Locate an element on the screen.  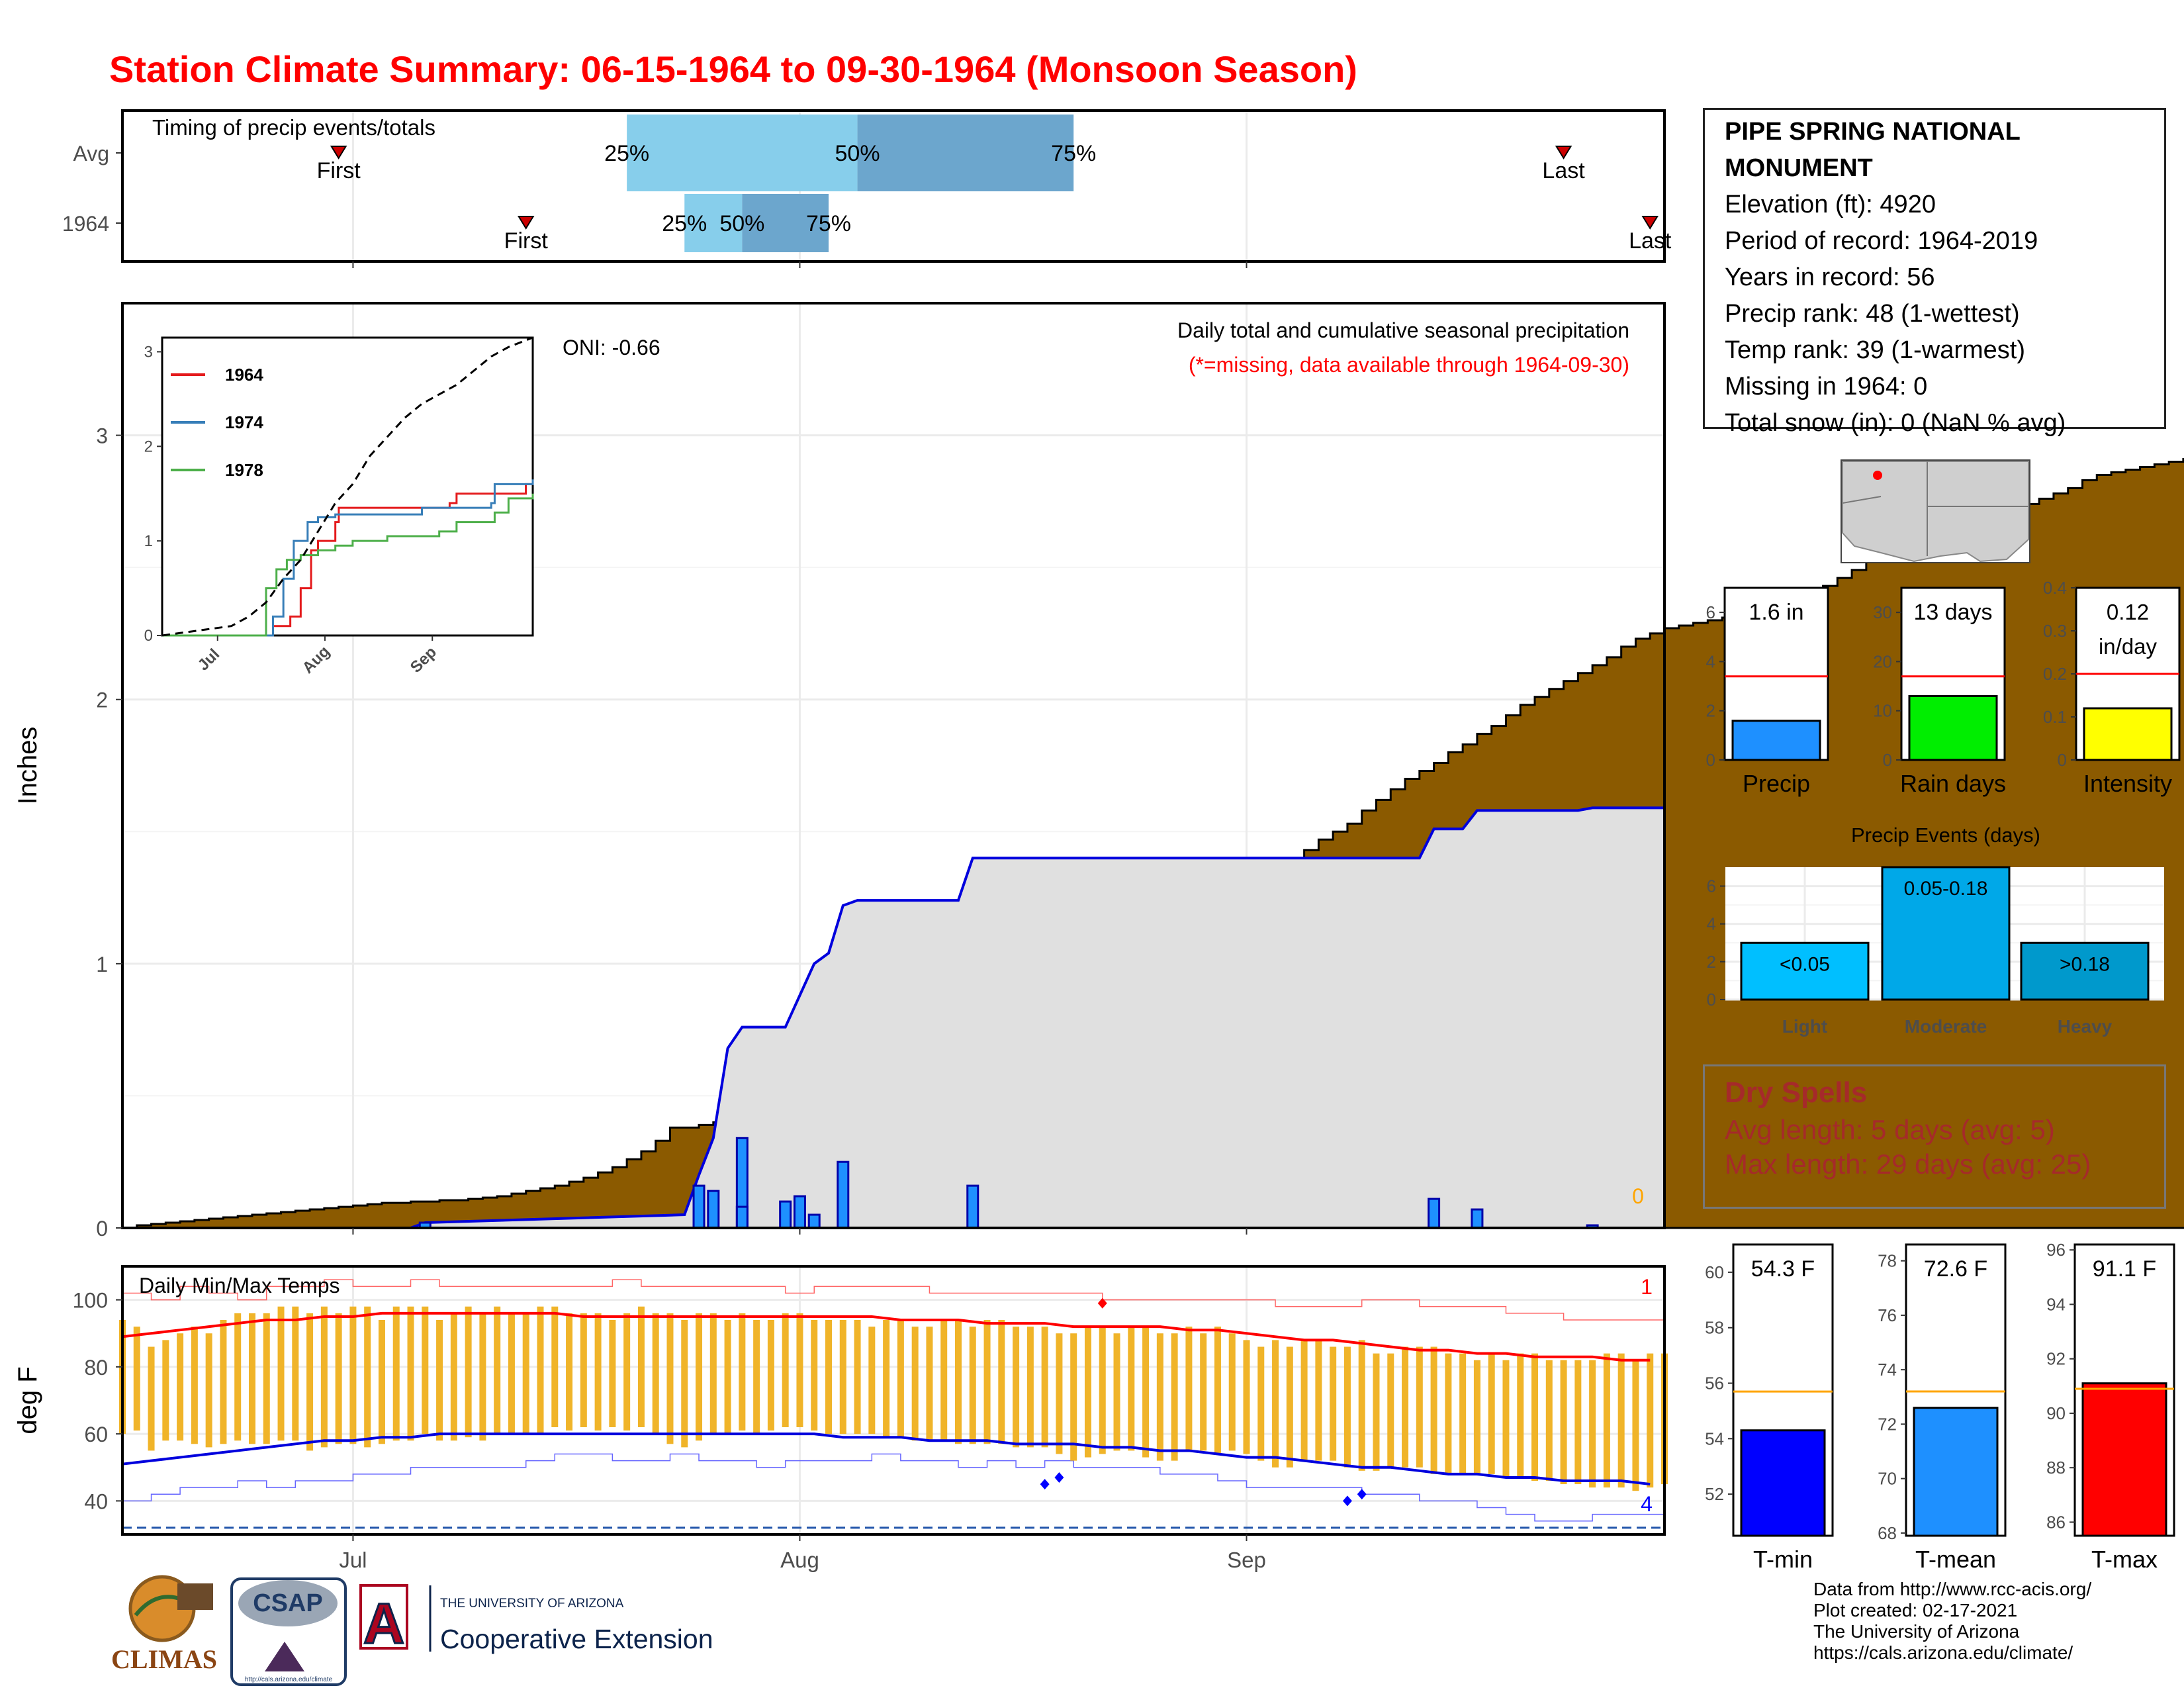
inset-line-1974 is located at coordinates (348, 558).